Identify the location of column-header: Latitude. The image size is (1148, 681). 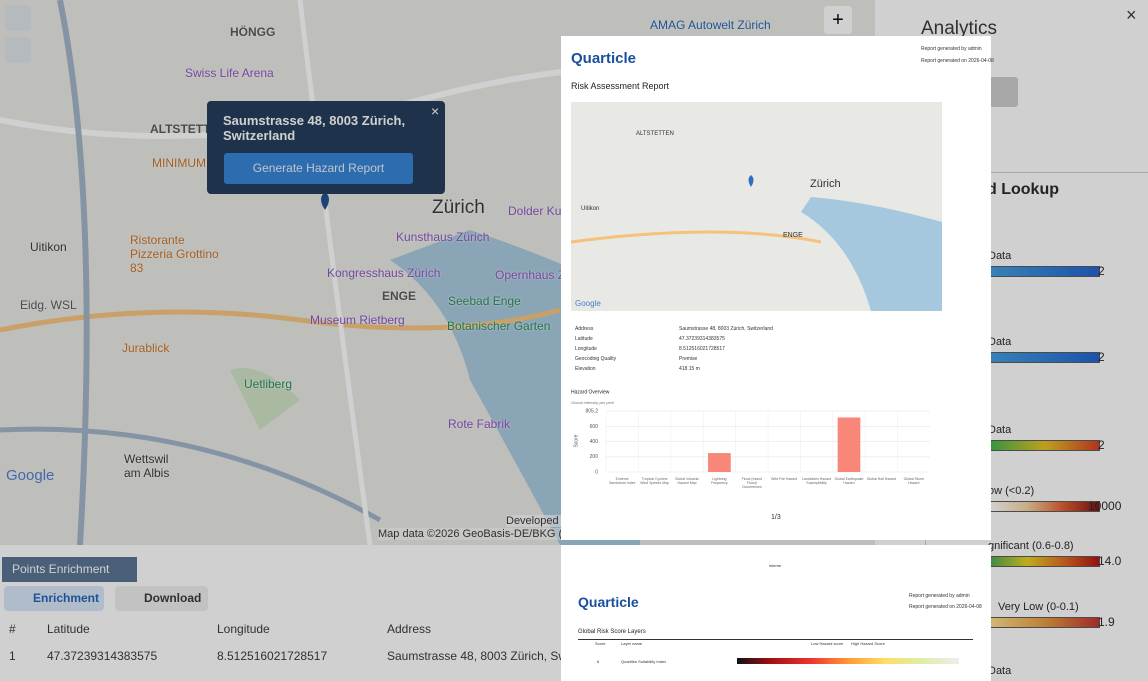
(68, 629).